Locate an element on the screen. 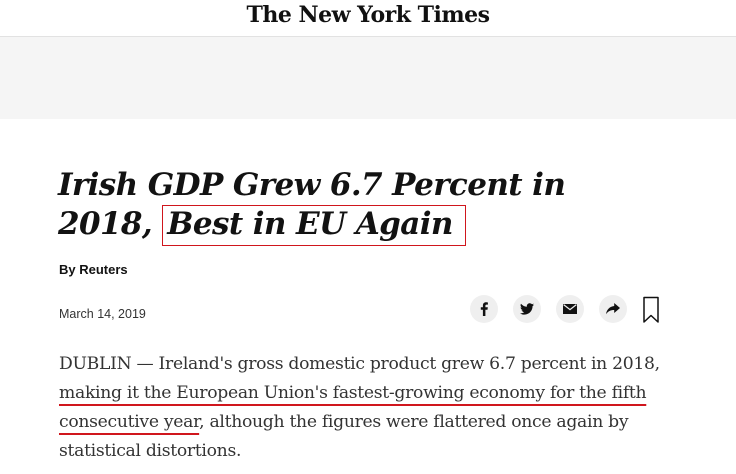 This screenshot has width=736, height=474. headline-highlight-box: Best in EU Again is located at coordinates (314, 225).